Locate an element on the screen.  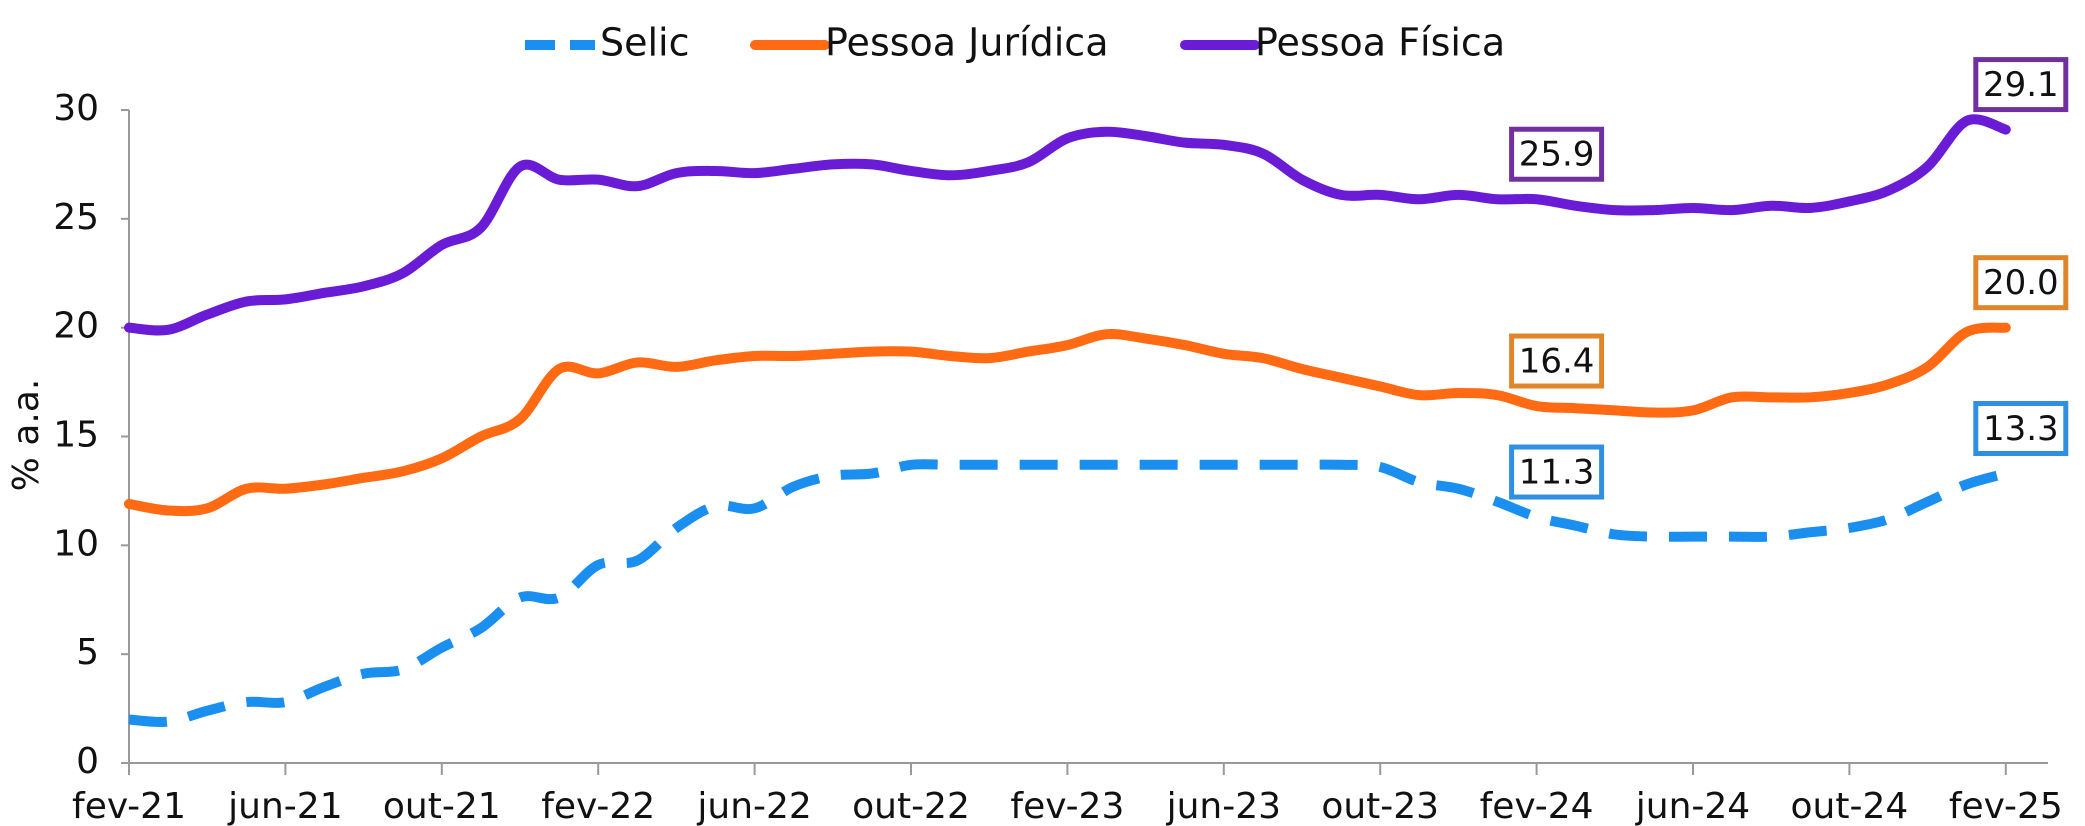
legend-label: Pessoa Física is located at coordinates (1380, 43).